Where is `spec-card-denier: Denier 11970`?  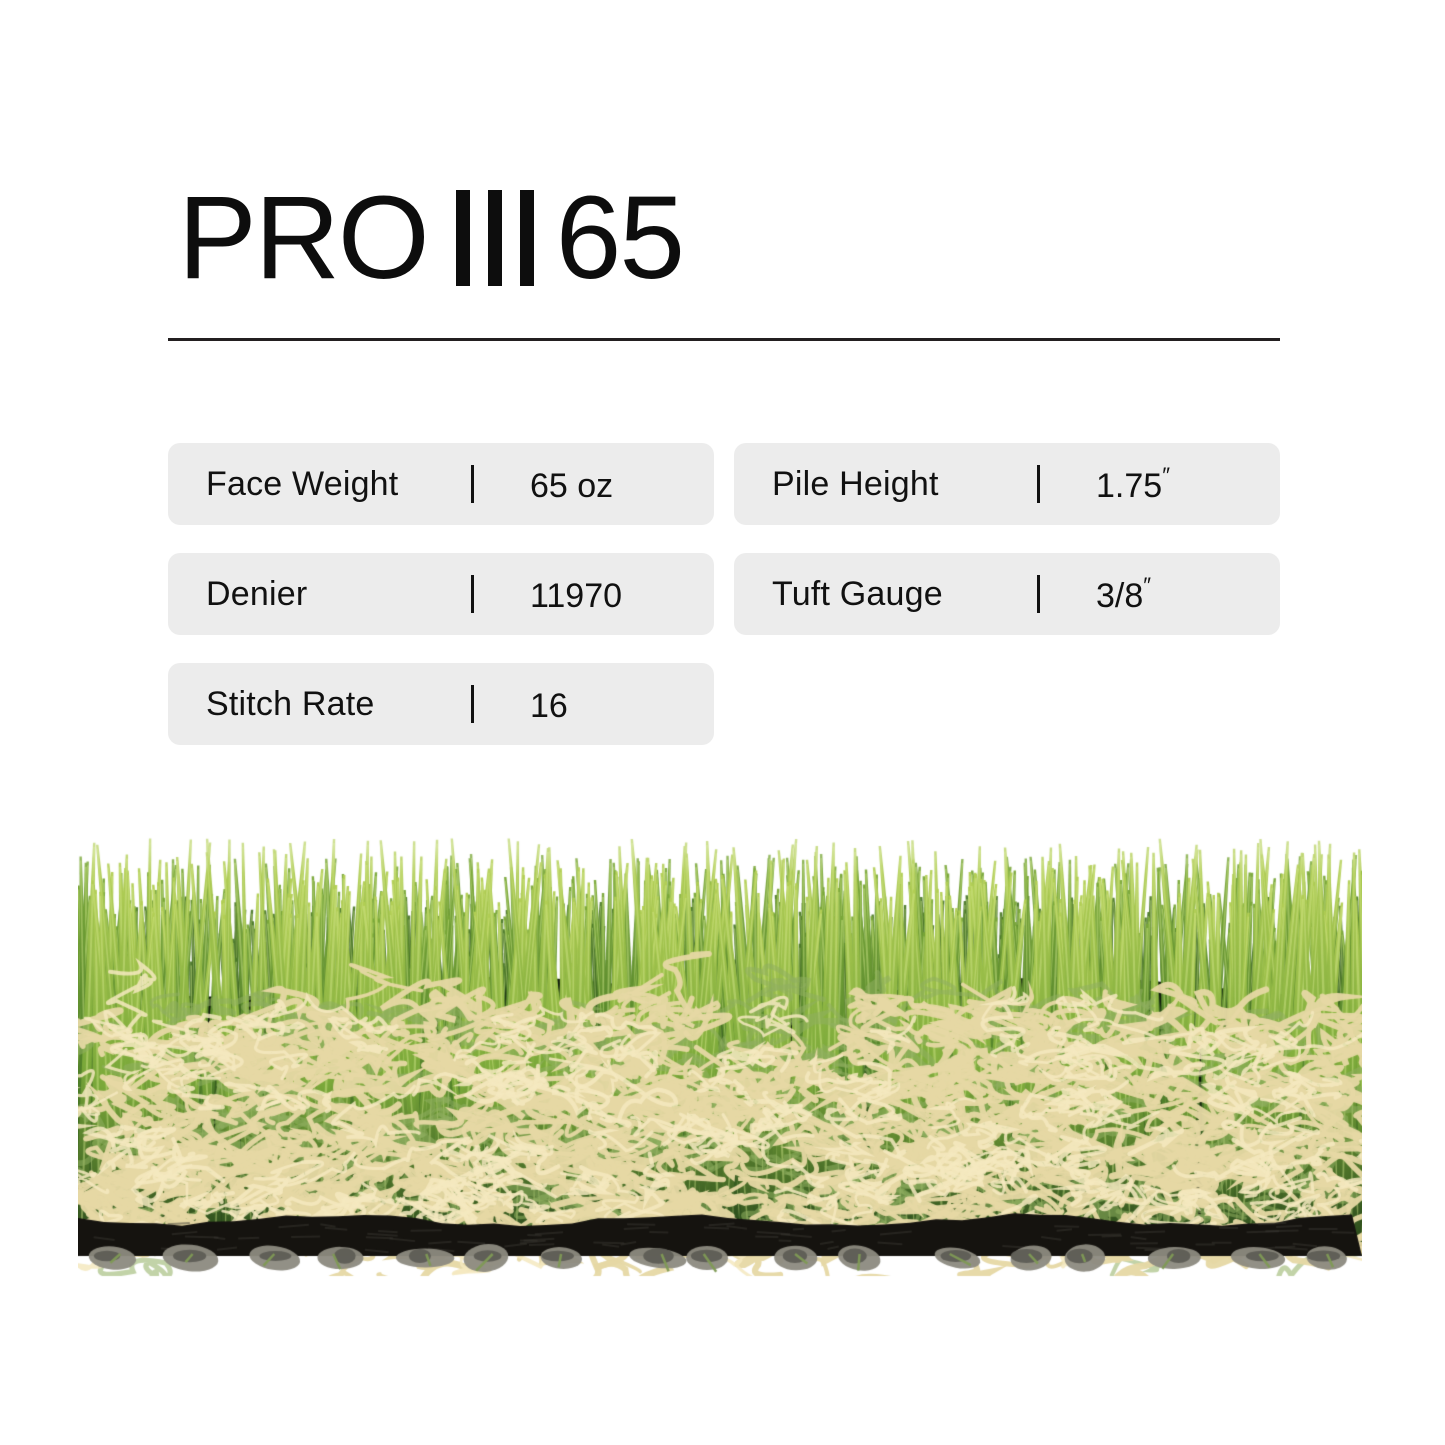
spec-card-denier: Denier 11970 is located at coordinates (441, 594).